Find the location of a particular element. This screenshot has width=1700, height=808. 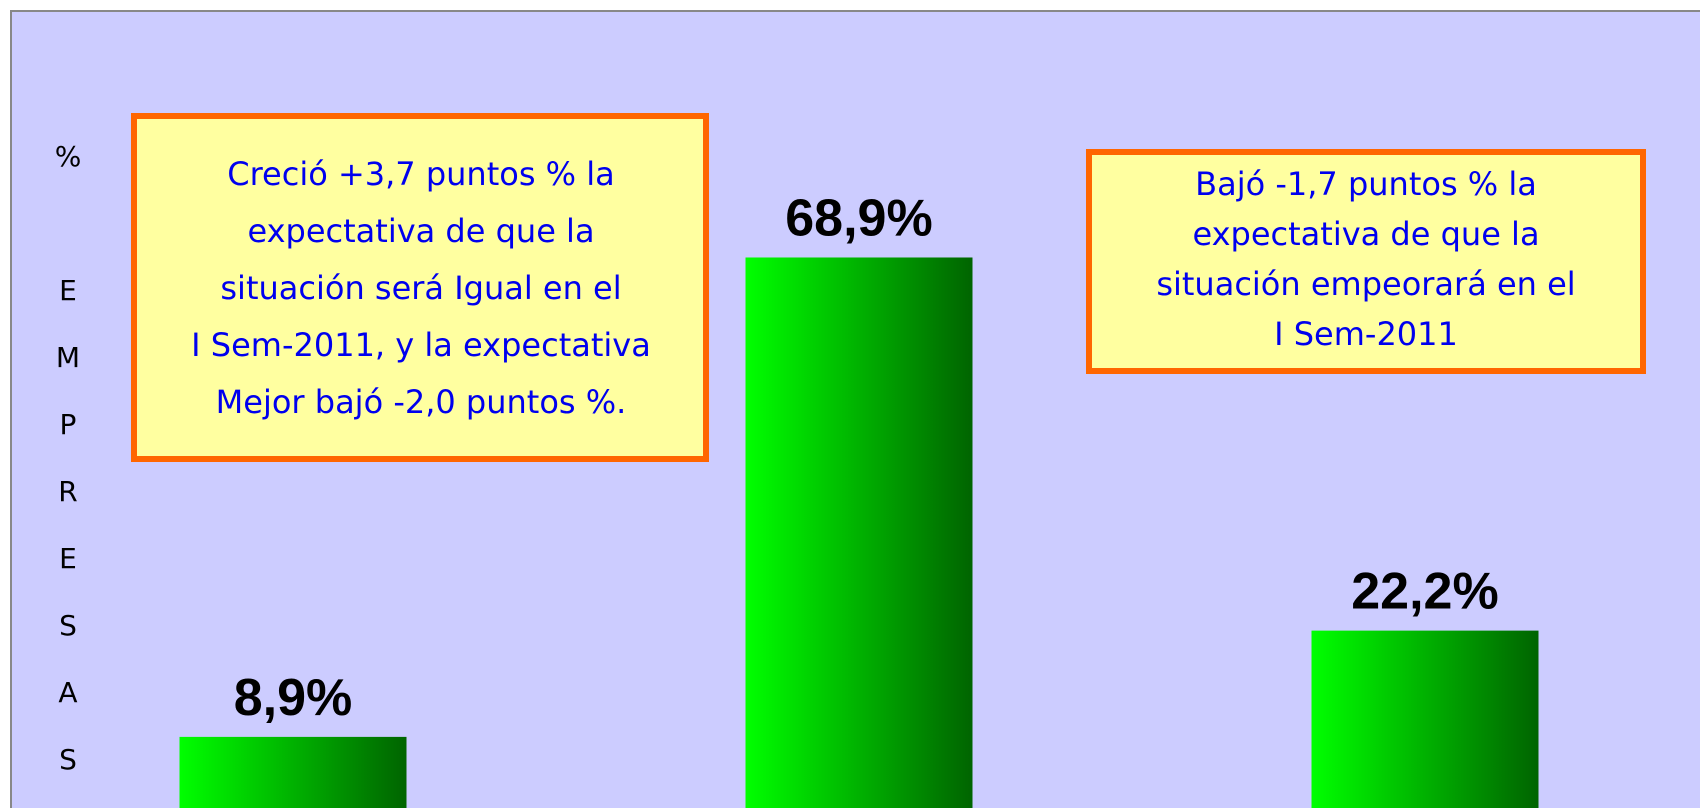

value-label: 68,9% is located at coordinates (858, 218).